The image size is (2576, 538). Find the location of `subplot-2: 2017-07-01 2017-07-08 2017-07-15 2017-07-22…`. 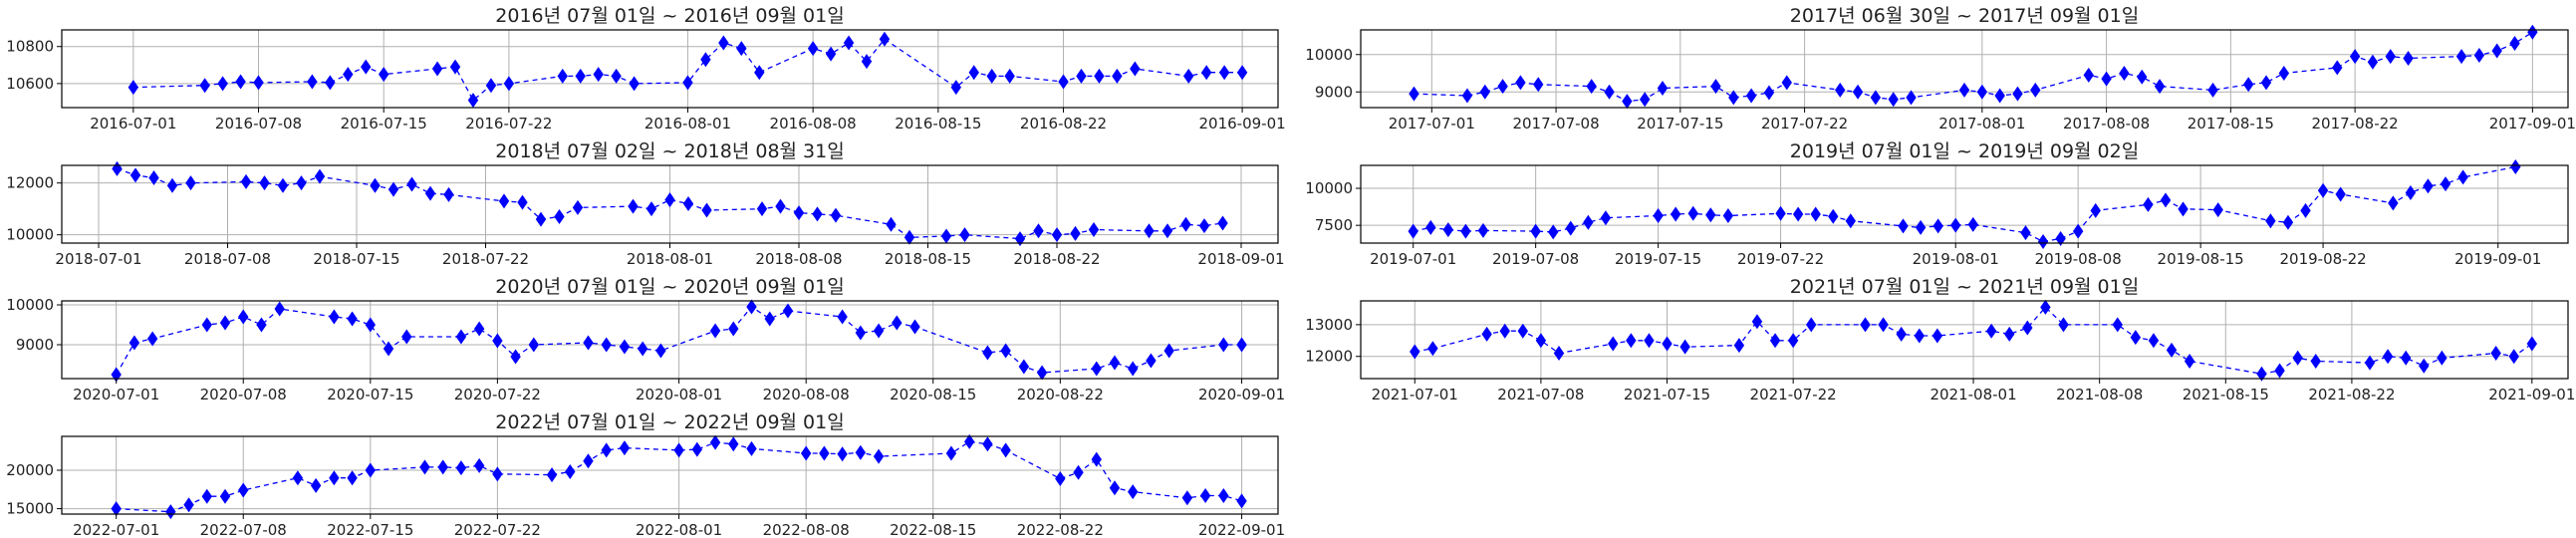

subplot-2: 2017-07-01 2017-07-08 2017-07-15 2017-07-22… is located at coordinates (1940, 69).